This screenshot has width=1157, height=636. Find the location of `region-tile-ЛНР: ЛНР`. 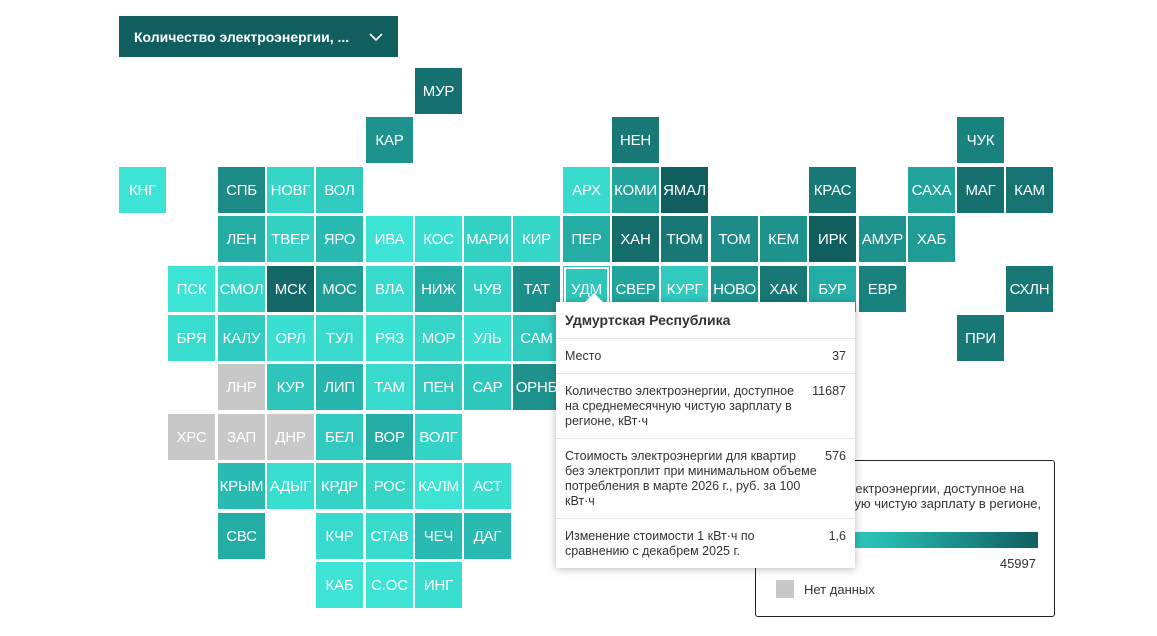

region-tile-ЛНР: ЛНР is located at coordinates (241, 387).